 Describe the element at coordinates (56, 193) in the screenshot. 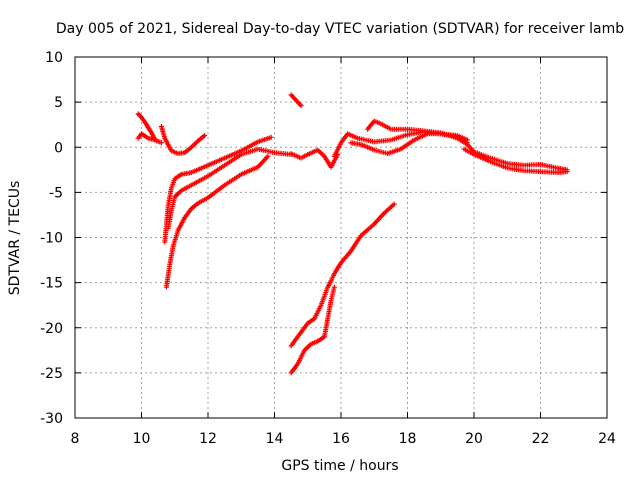

I see `y-tick-label: -5` at that location.